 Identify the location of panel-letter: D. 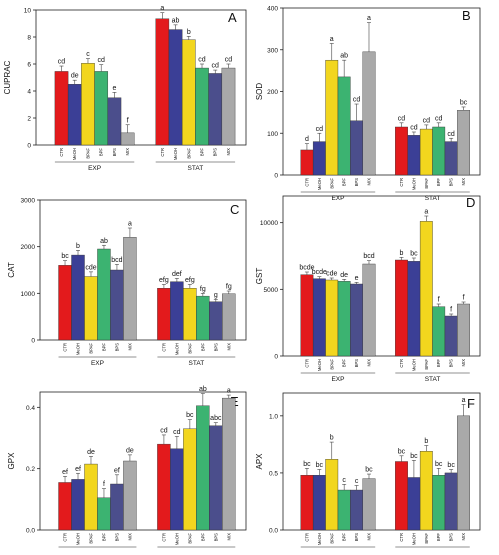
(470, 202).